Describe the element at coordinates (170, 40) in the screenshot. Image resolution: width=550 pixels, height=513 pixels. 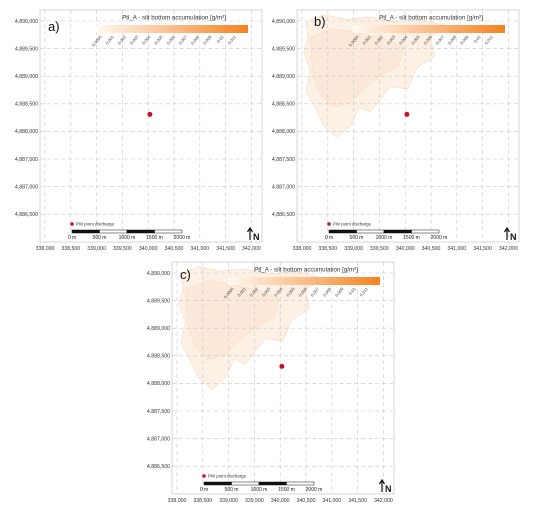
I see `legend-tick-label: 0.006` at that location.